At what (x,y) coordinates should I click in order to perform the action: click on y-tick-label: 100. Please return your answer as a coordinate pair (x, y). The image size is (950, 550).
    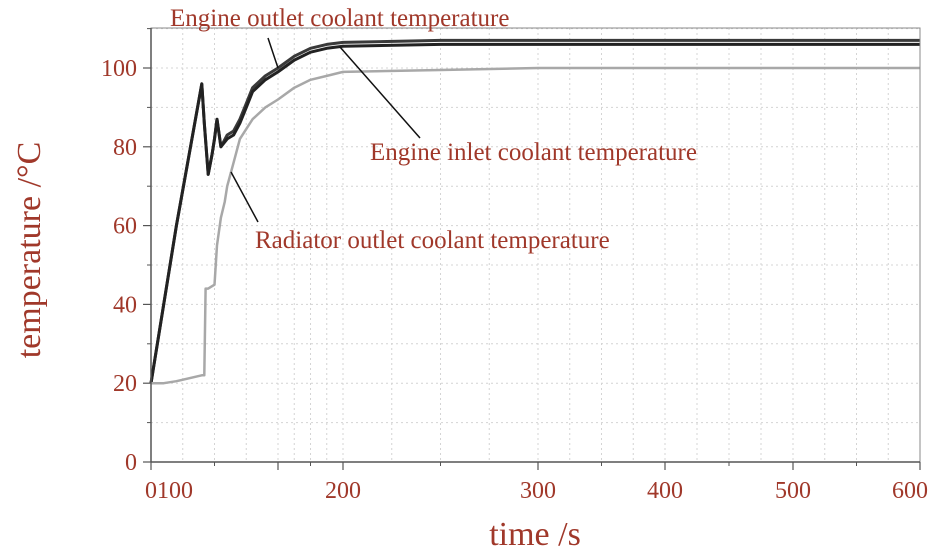
    Looking at the image, I should click on (119, 69).